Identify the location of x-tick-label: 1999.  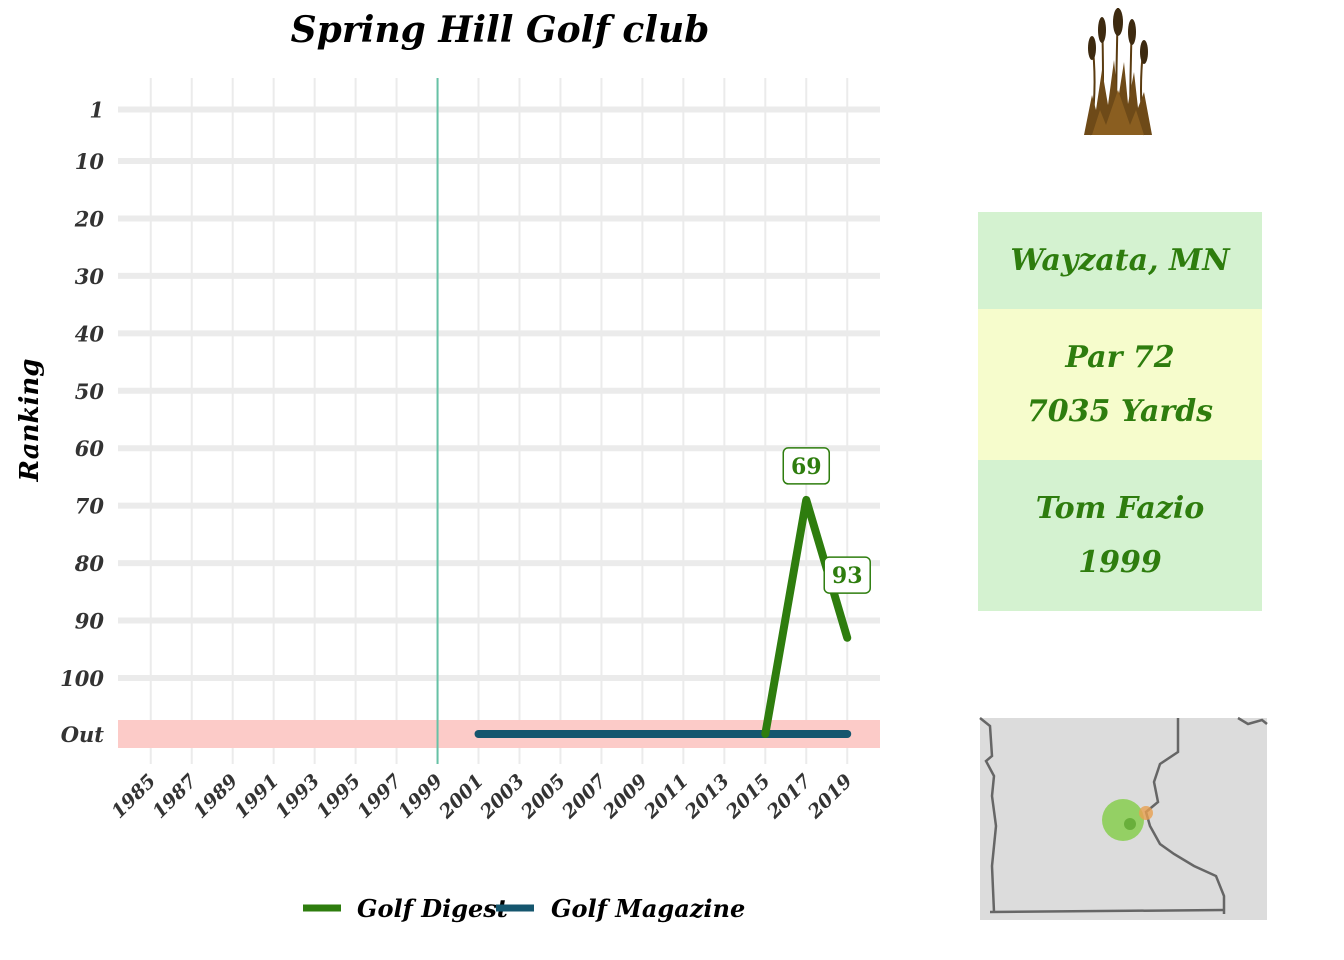
(420, 796).